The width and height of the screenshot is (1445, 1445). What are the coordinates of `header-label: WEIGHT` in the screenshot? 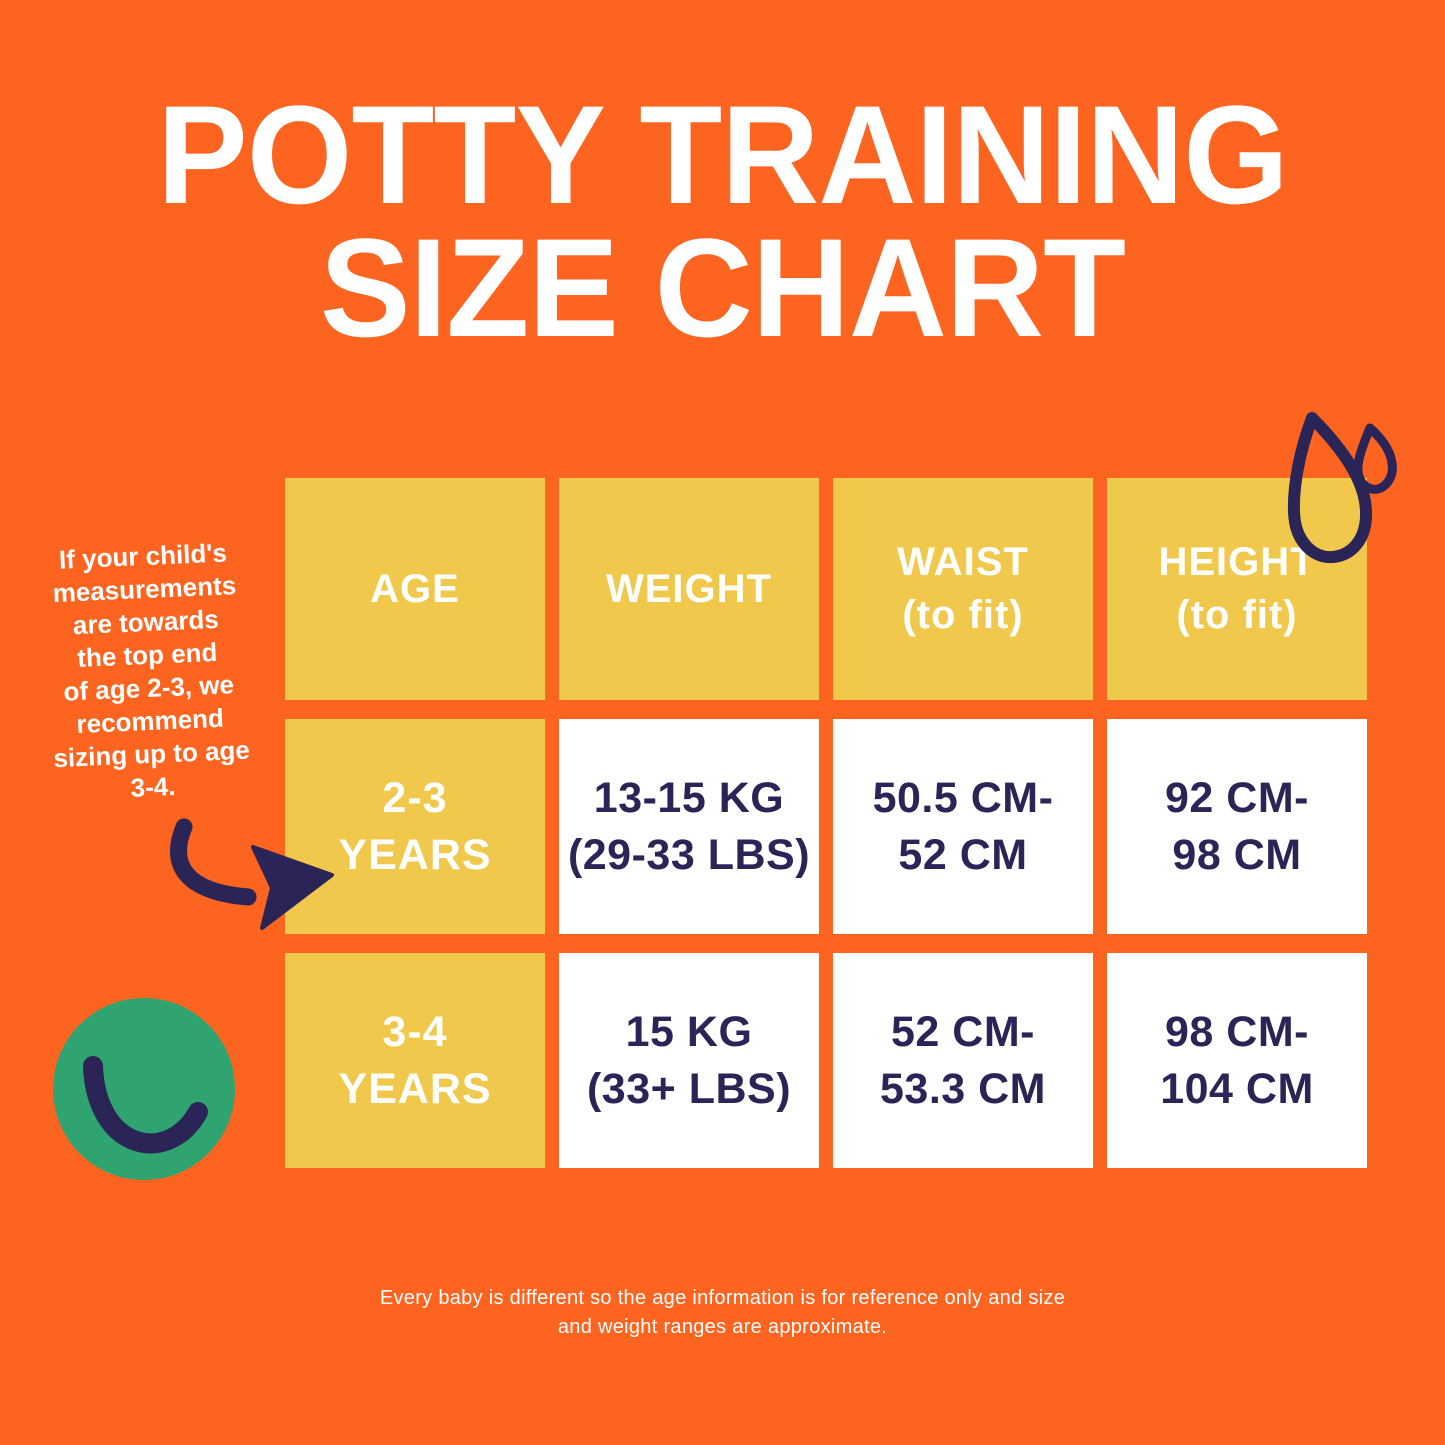 It's located at (689, 588).